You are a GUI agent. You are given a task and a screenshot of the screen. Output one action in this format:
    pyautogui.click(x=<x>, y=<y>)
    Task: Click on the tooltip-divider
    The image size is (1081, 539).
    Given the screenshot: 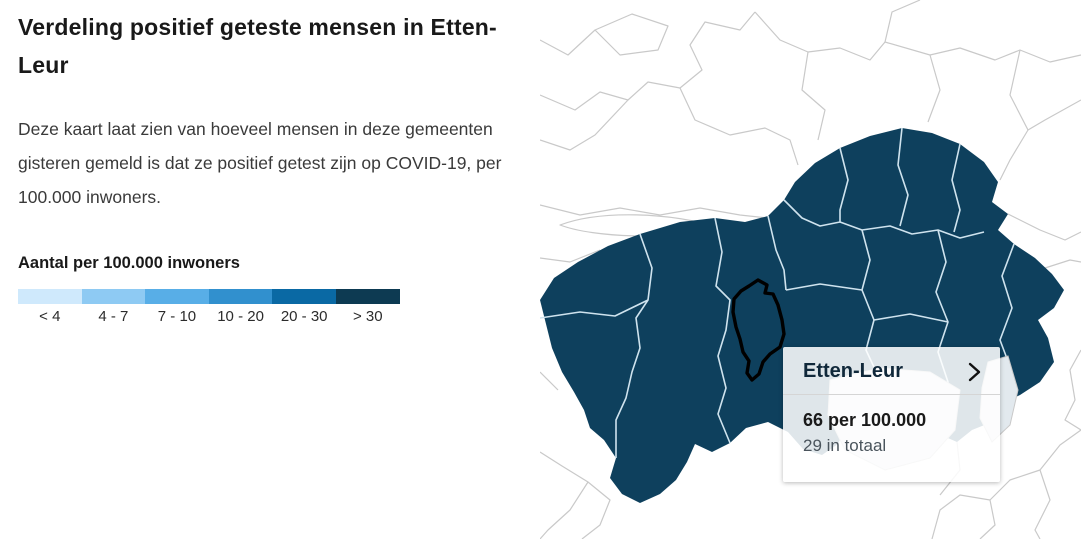 What is the action you would take?
    pyautogui.click(x=891, y=394)
    